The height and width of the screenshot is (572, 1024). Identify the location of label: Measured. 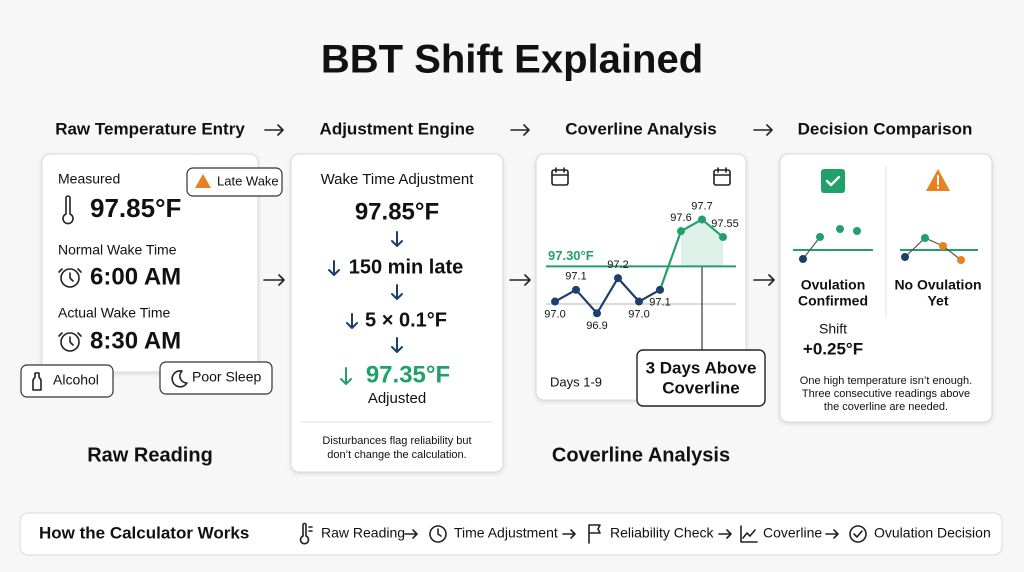
(89, 179).